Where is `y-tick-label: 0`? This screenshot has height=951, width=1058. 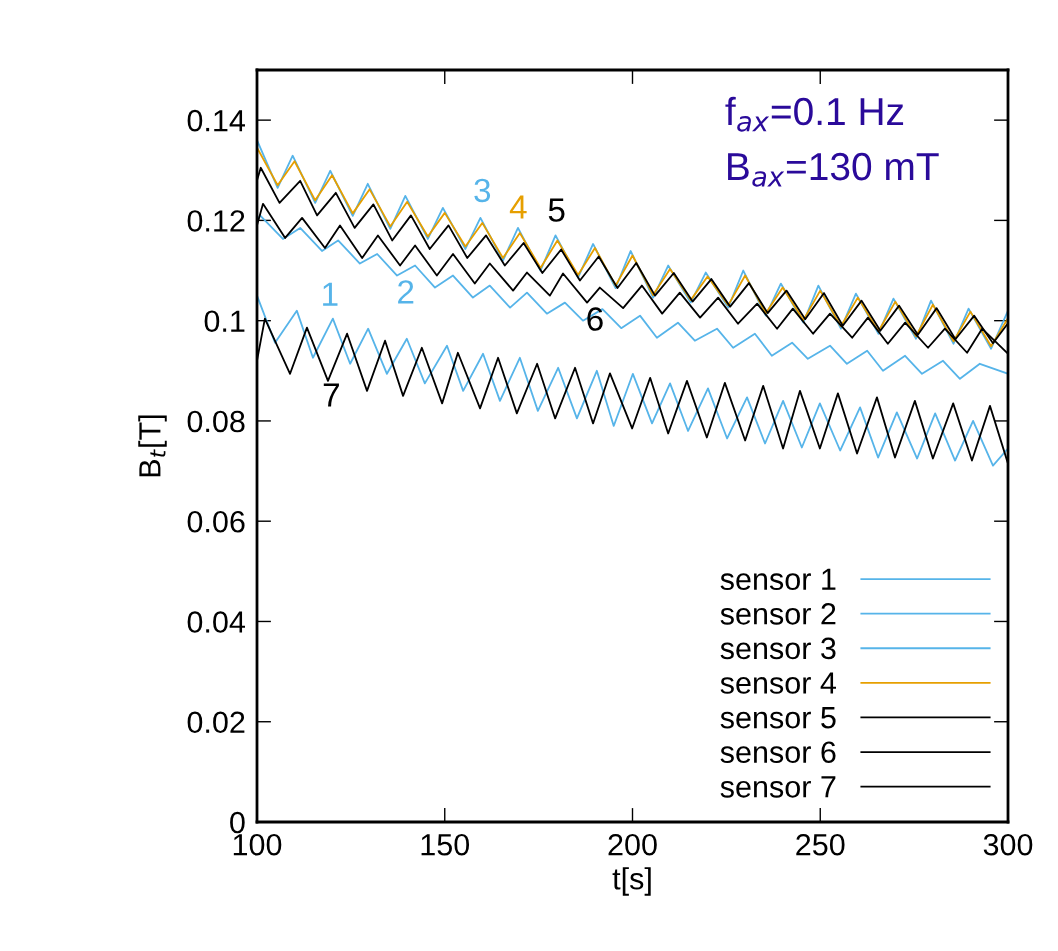
y-tick-label: 0 is located at coordinates (237, 822).